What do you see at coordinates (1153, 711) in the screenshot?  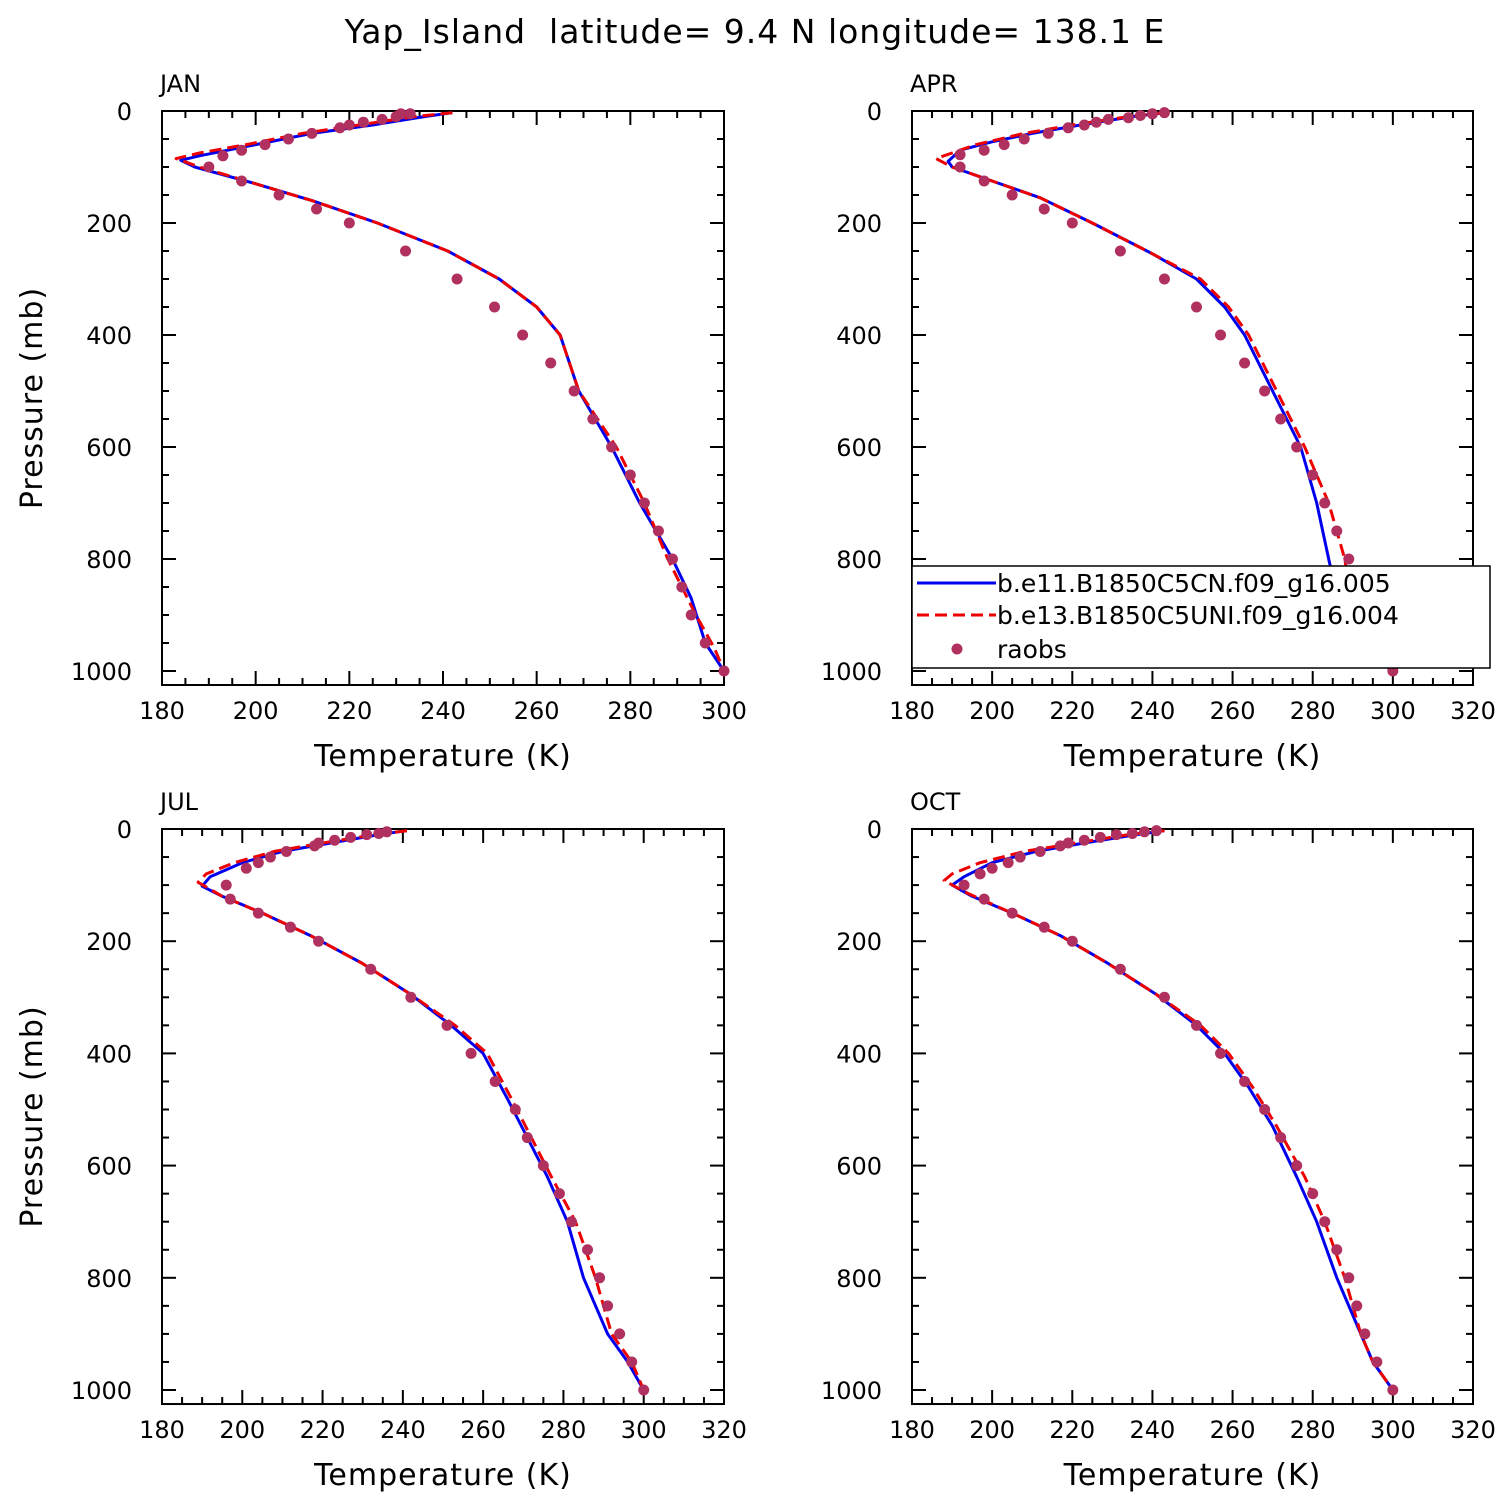 I see `x-tick-label: 240` at bounding box center [1153, 711].